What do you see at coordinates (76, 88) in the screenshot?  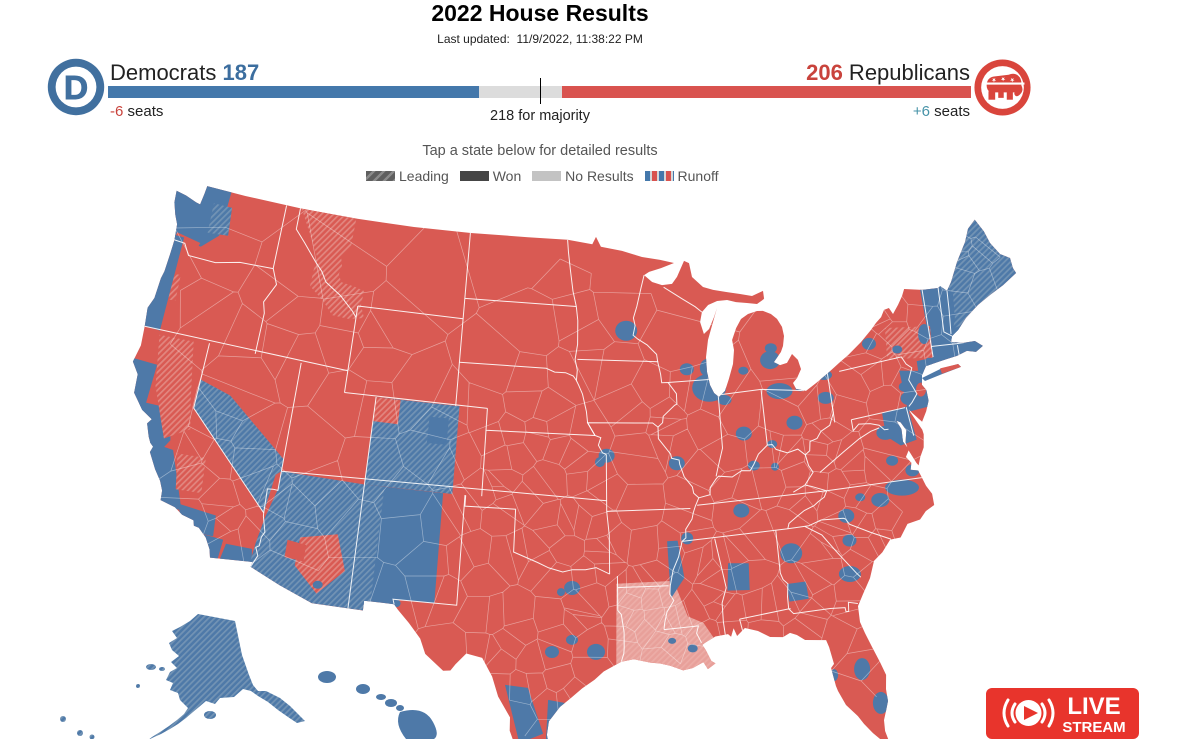 I see `svg-text: D` at bounding box center [76, 88].